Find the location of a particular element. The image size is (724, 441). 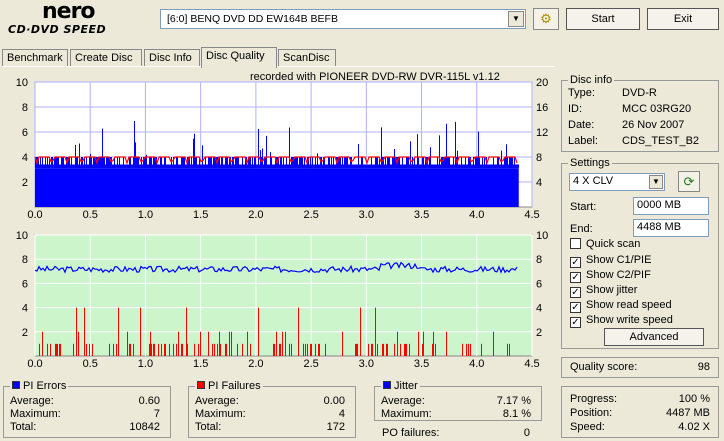

pi-errors-average: 0.60 is located at coordinates (149, 401).